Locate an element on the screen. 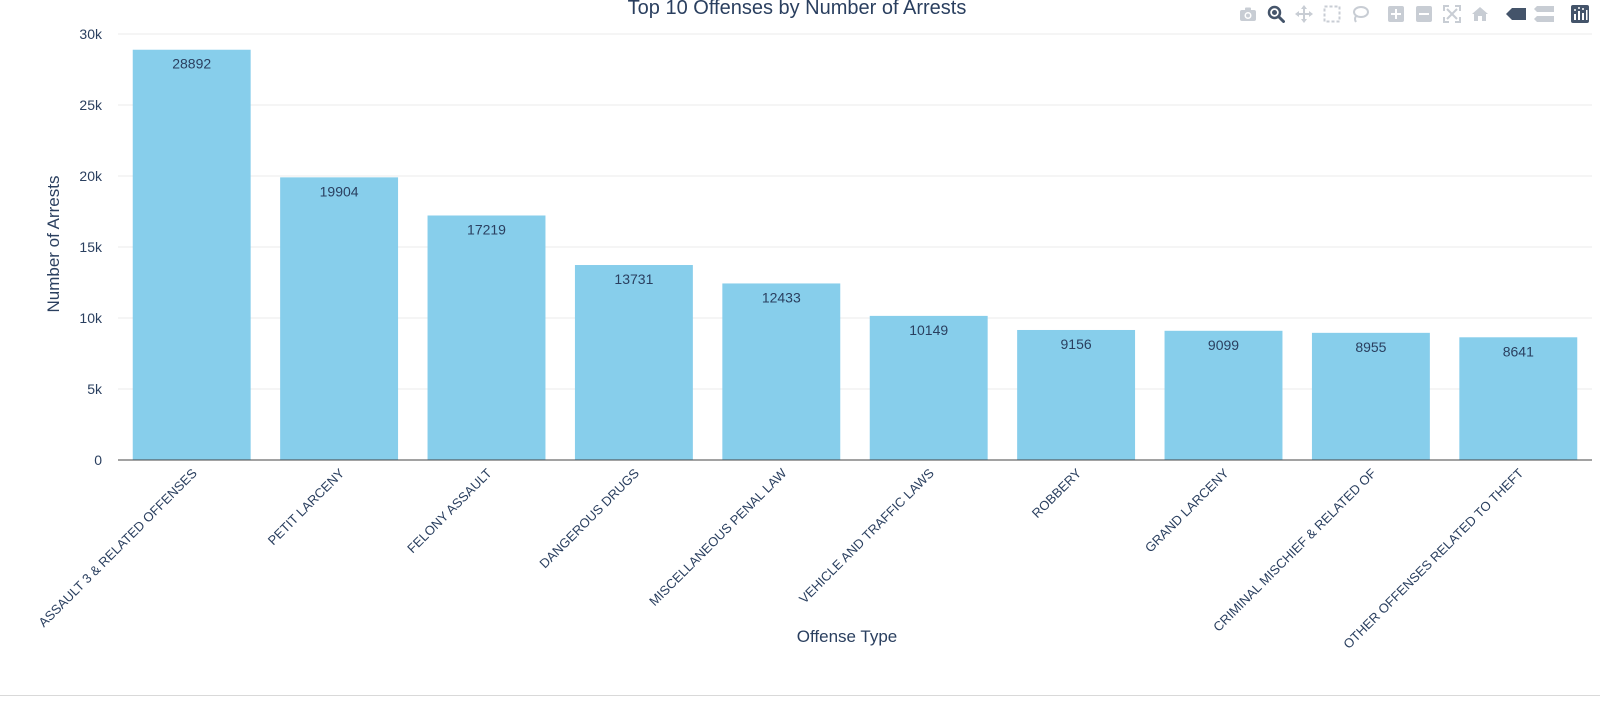 This screenshot has width=1600, height=702. x-tick-label: MISCELLANEOUS PENAL LAW is located at coordinates (718, 537).